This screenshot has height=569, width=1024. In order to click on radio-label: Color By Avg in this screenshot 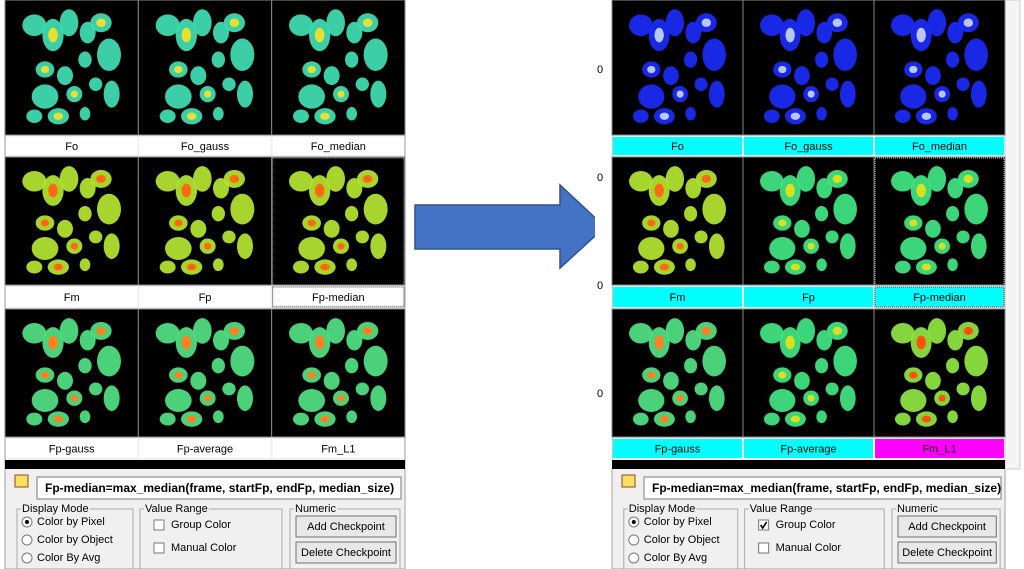, I will do `click(675, 558)`.